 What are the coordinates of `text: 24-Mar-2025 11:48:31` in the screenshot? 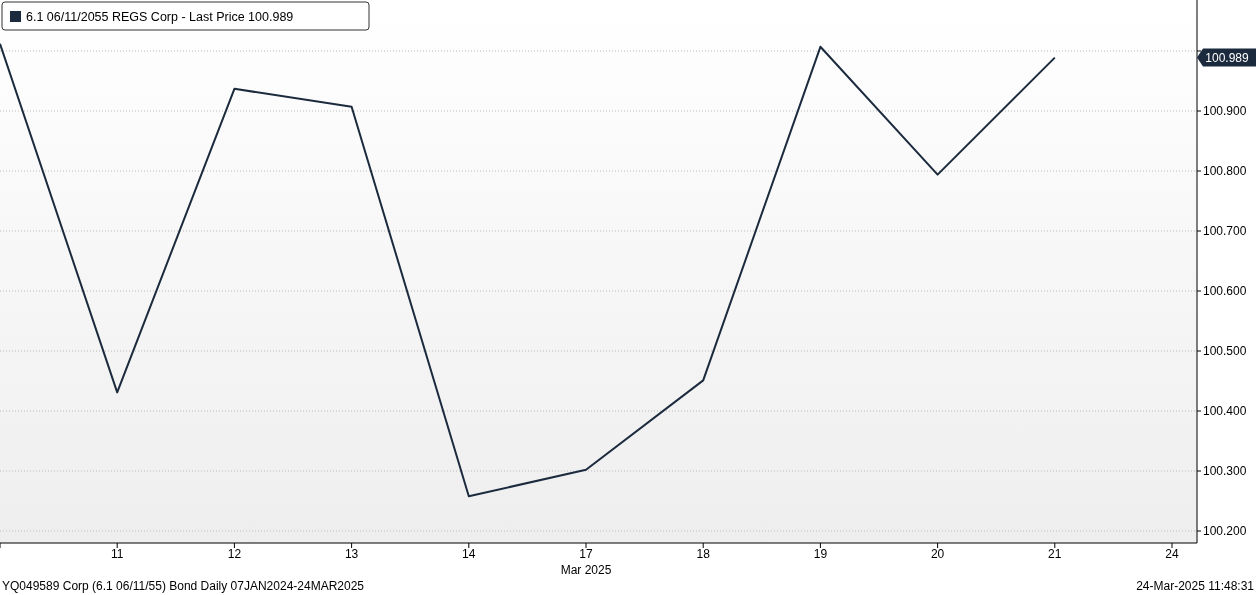 It's located at (1195, 586).